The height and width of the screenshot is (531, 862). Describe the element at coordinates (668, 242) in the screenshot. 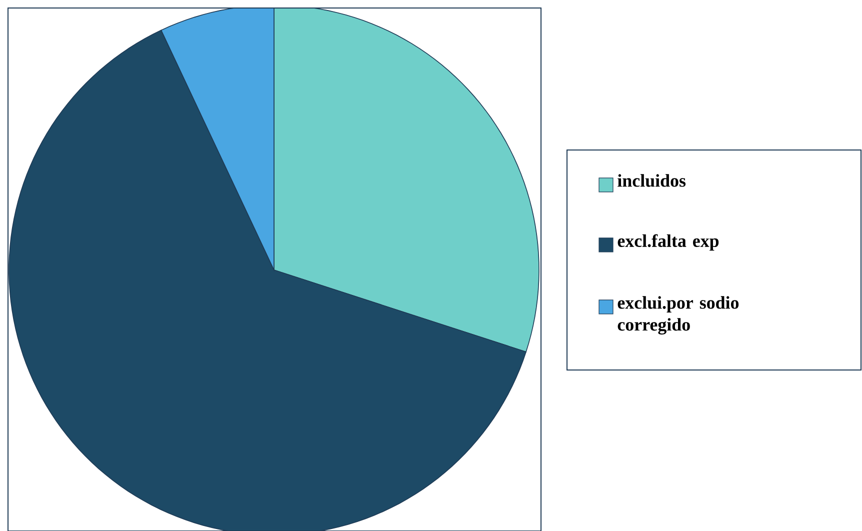

I see `legend-label: excl.falta exp` at that location.